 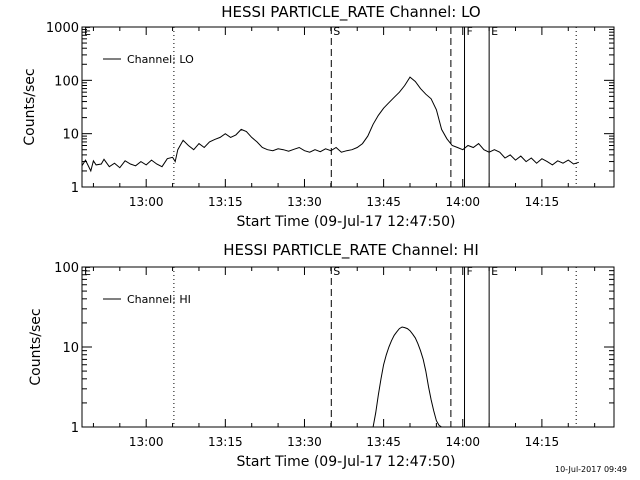 What do you see at coordinates (30, 106) in the screenshot?
I see `lo-ylabel: Counts/sec` at bounding box center [30, 106].